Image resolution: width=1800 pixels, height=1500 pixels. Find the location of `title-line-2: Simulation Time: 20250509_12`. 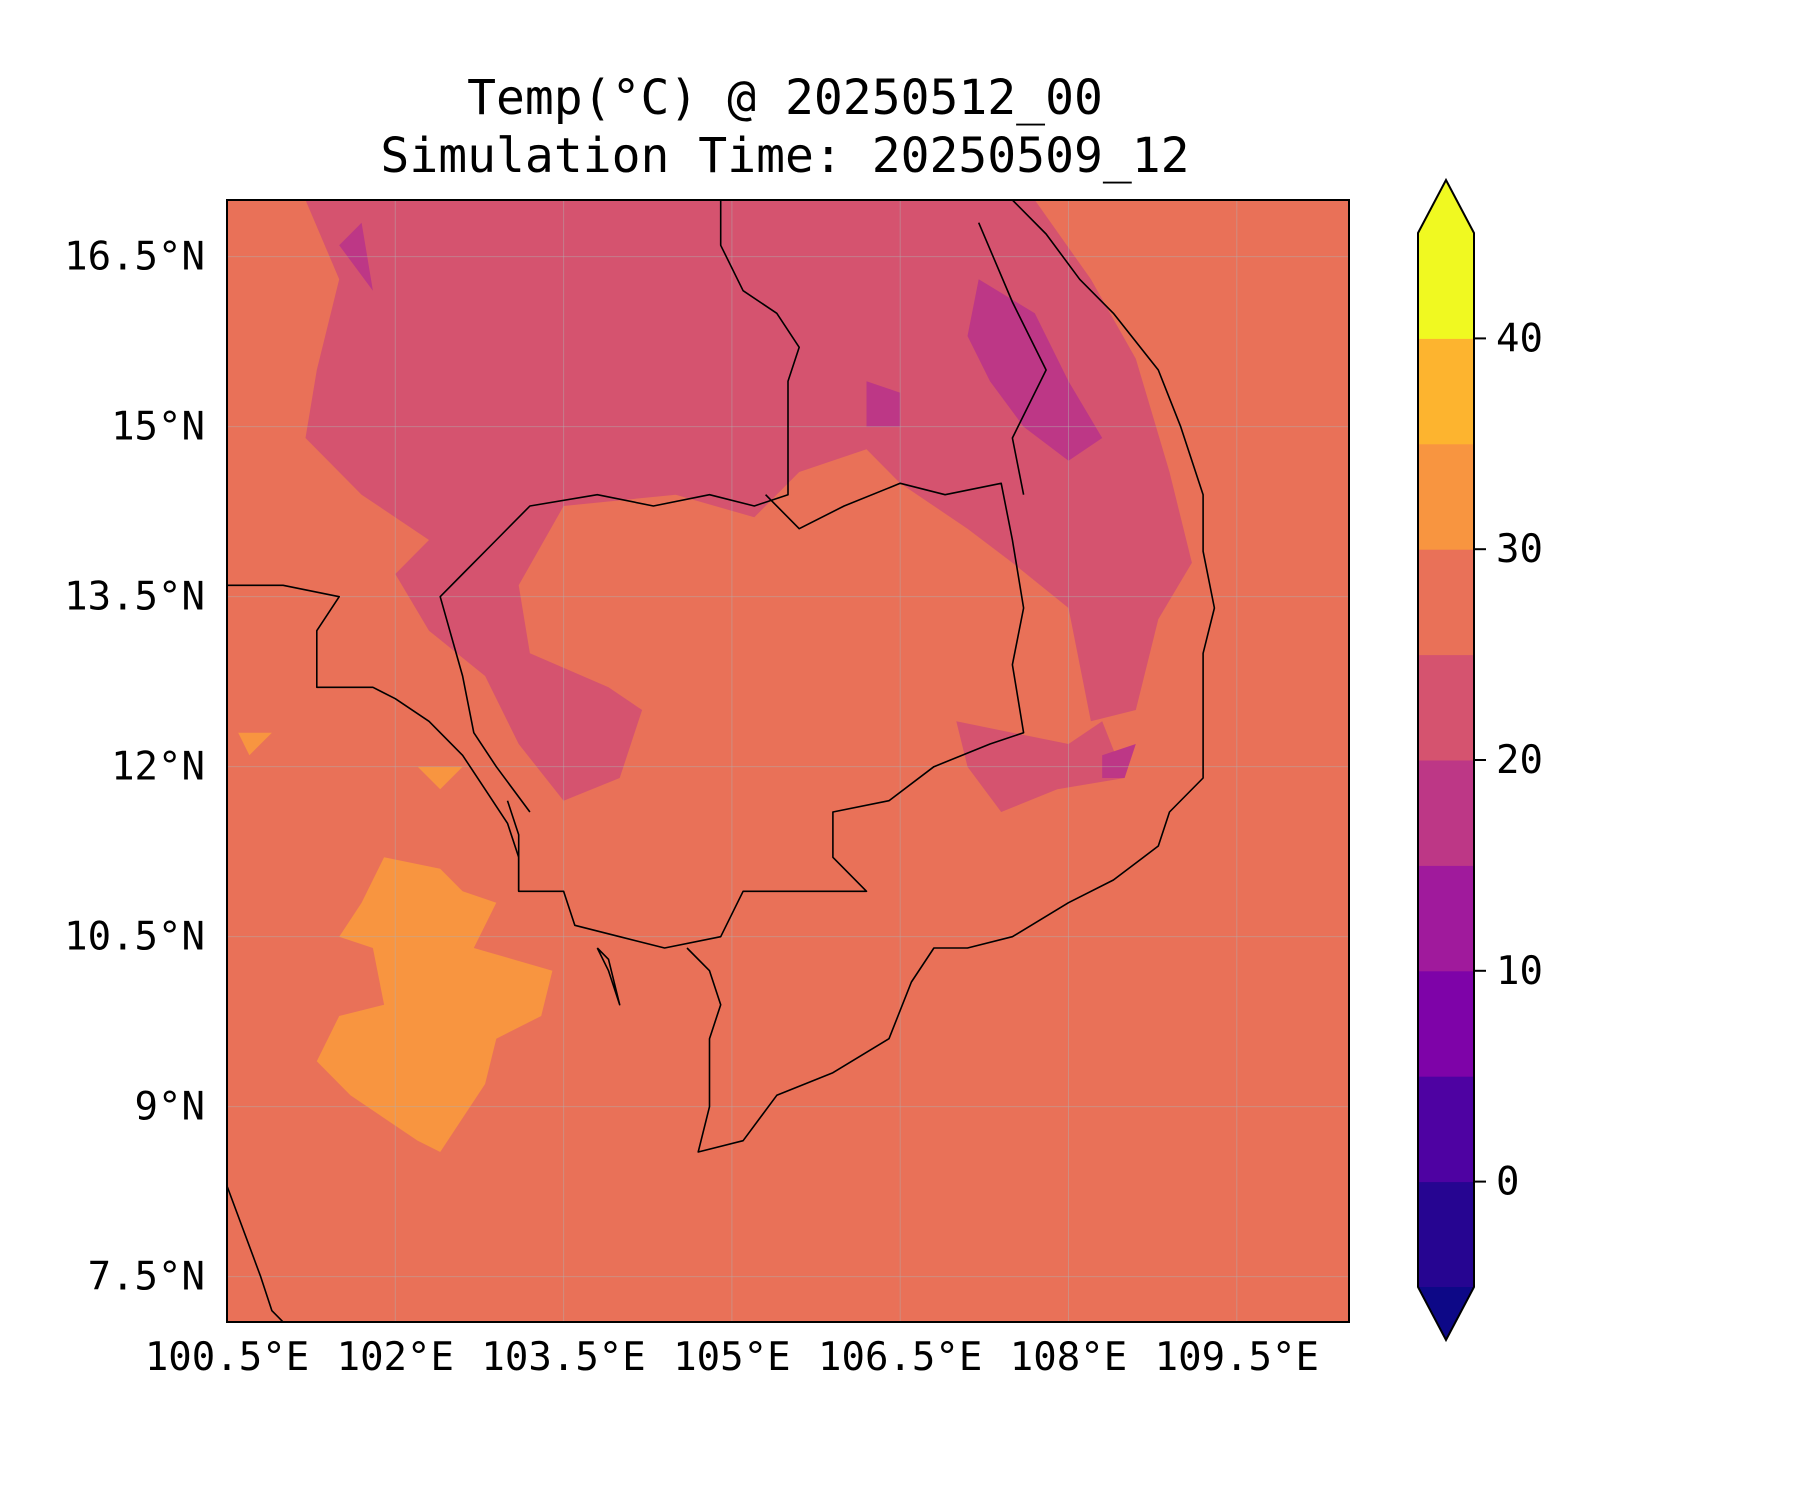

title-line-2: Simulation Time: 20250509_12 is located at coordinates (784, 156).